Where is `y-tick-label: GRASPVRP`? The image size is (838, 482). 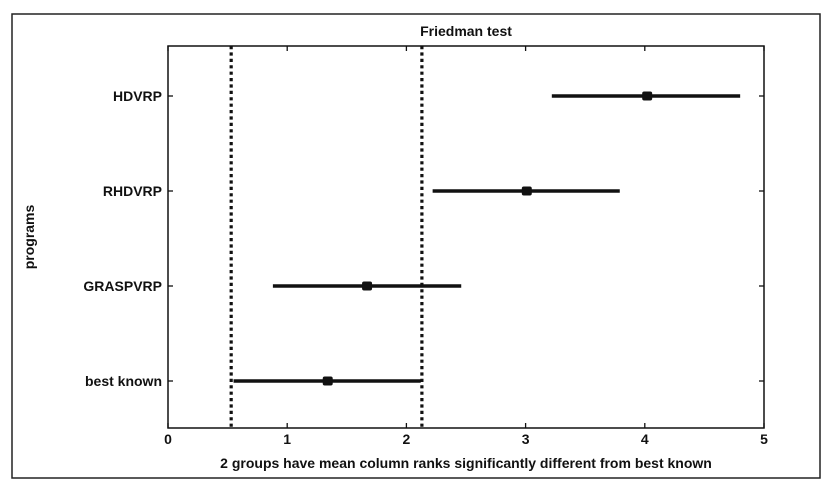
y-tick-label: GRASPVRP is located at coordinates (122, 286).